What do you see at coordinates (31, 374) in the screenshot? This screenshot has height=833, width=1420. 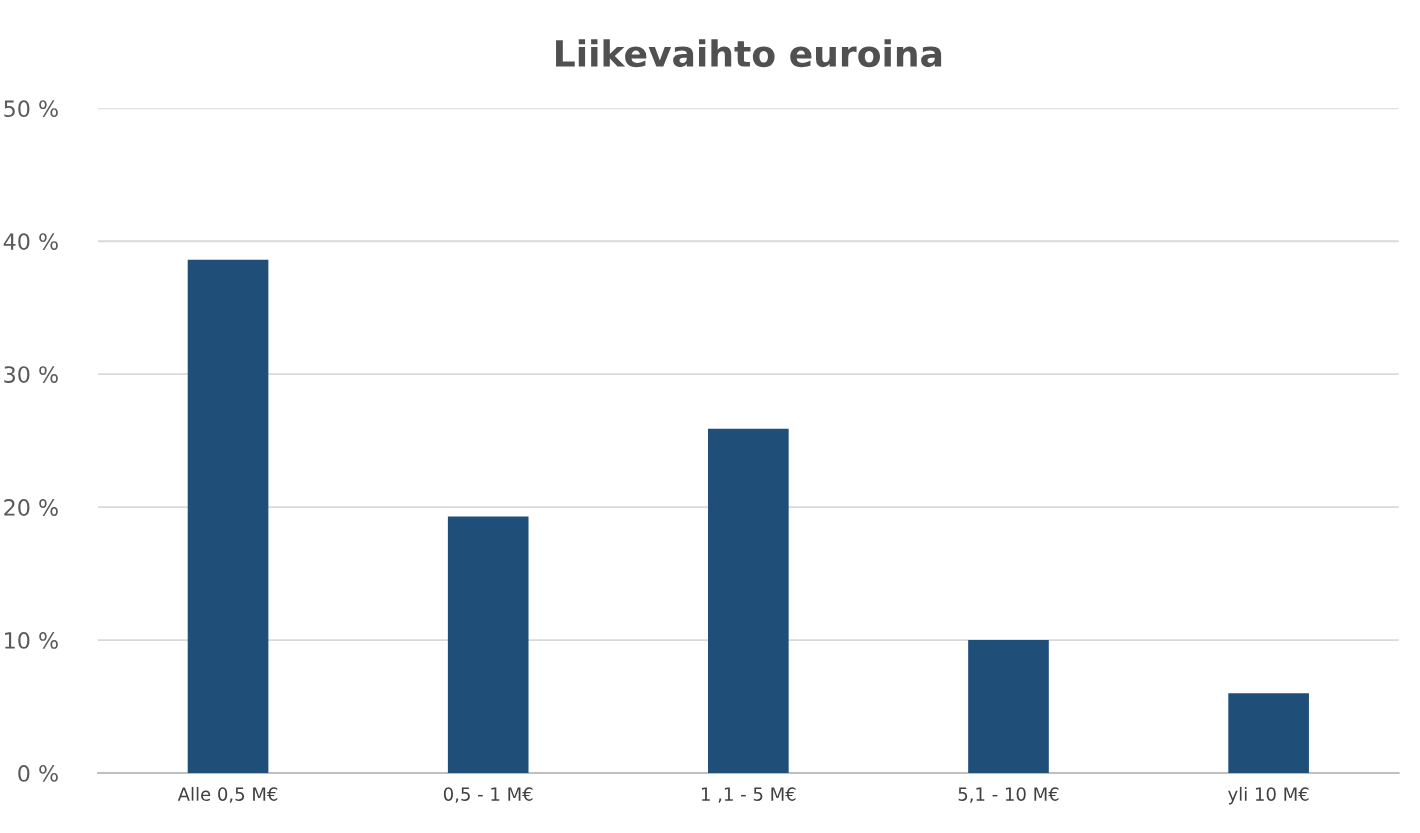 I see `y-tick-label: 30 %` at bounding box center [31, 374].